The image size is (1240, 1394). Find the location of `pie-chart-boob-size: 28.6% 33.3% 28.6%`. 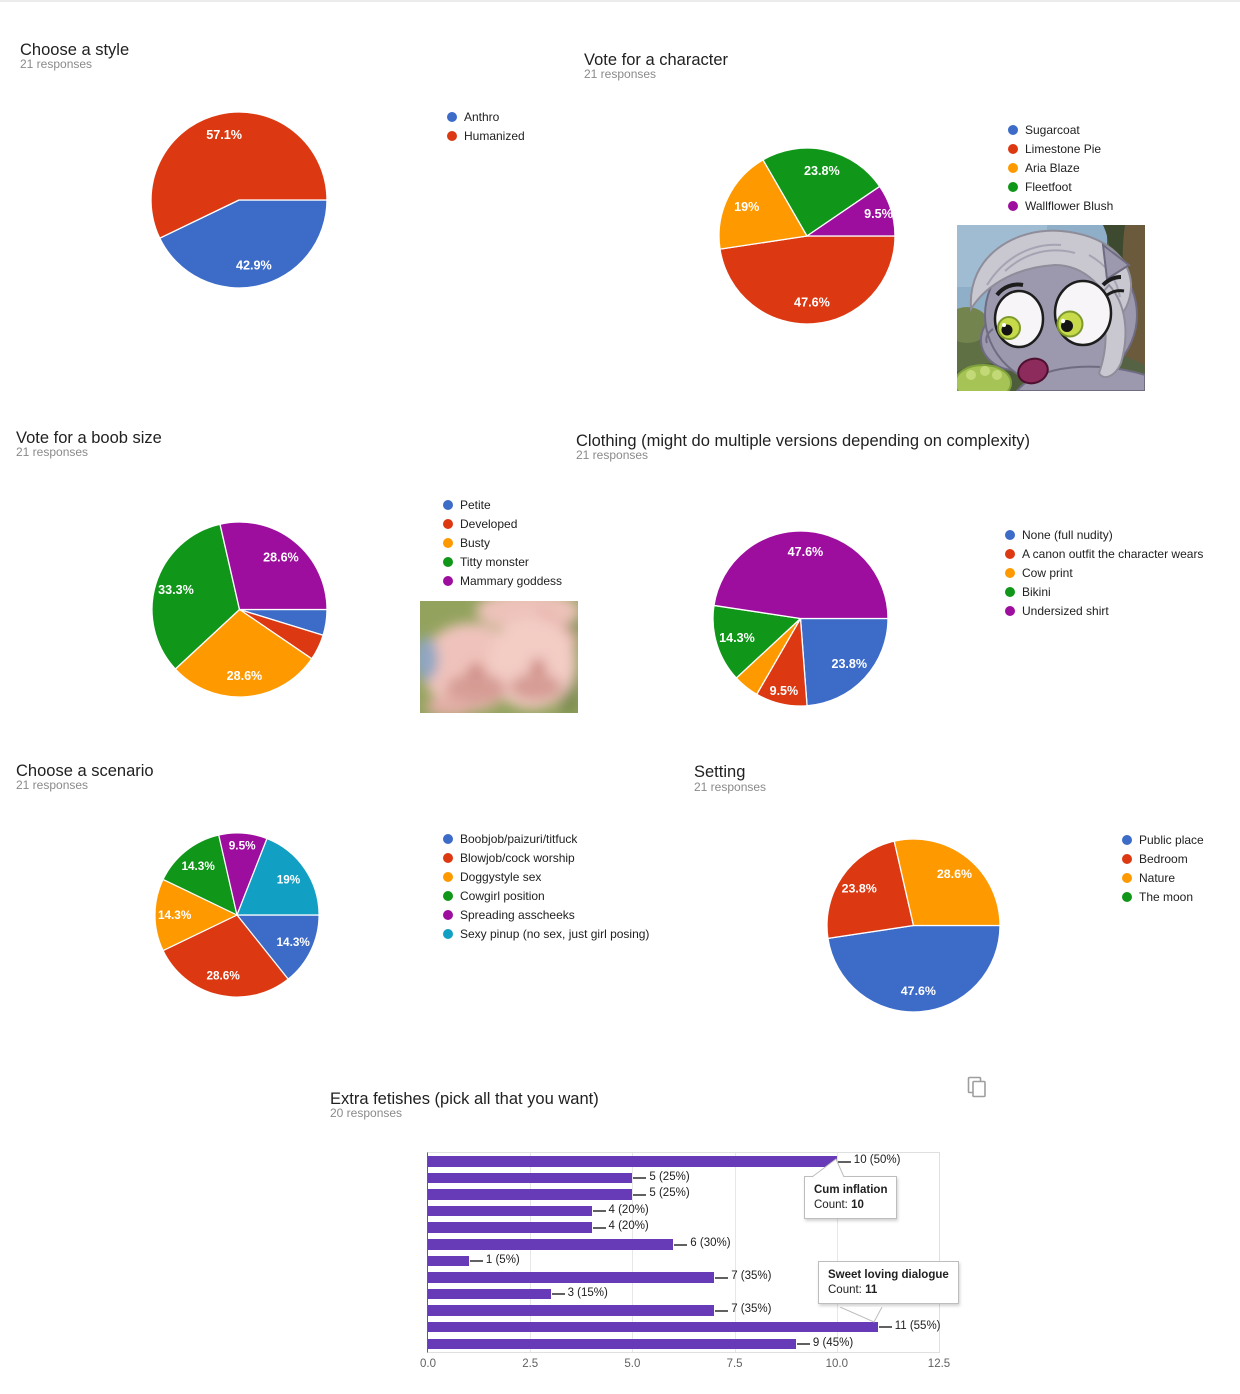

pie-chart-boob-size: 28.6% 33.3% 28.6% is located at coordinates (239, 609).